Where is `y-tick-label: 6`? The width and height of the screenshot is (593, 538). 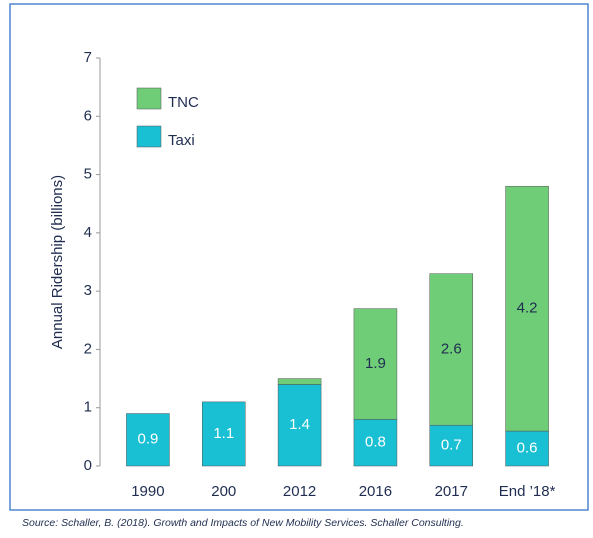 y-tick-label: 6 is located at coordinates (88, 115).